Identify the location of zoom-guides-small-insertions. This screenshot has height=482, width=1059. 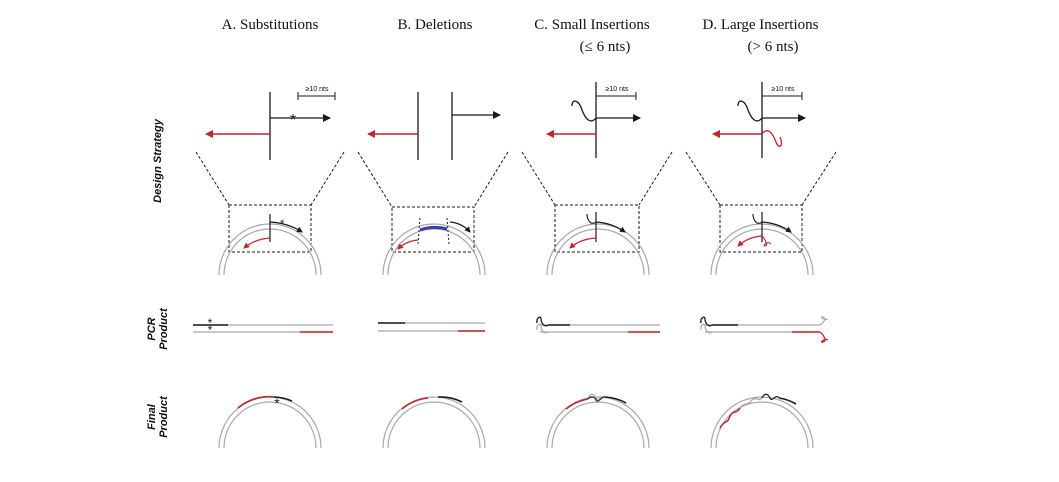
(597, 202).